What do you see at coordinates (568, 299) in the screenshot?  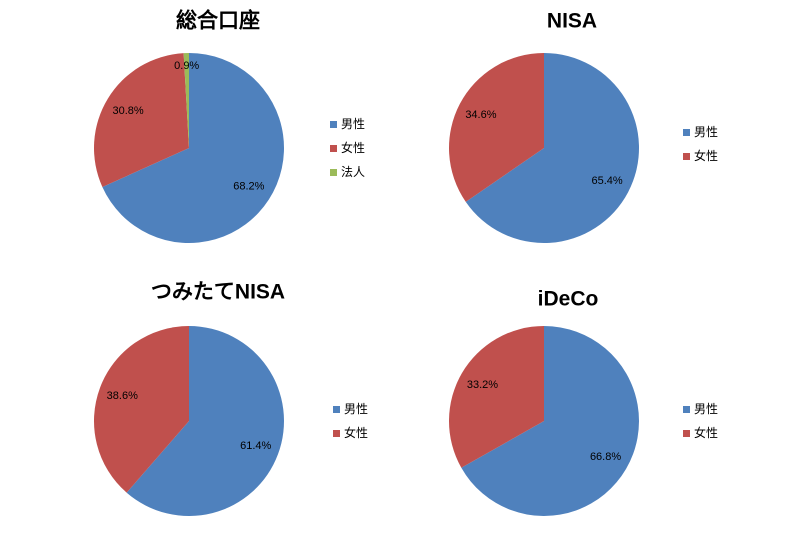 I see `chart-title: iDeCo` at bounding box center [568, 299].